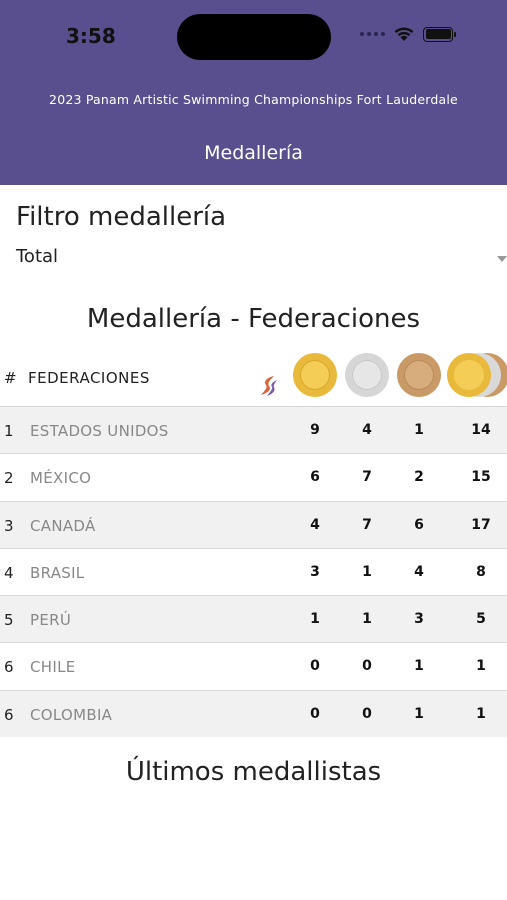 The height and width of the screenshot is (900, 507). Describe the element at coordinates (481, 571) in the screenshot. I see `row-total: 8` at that location.